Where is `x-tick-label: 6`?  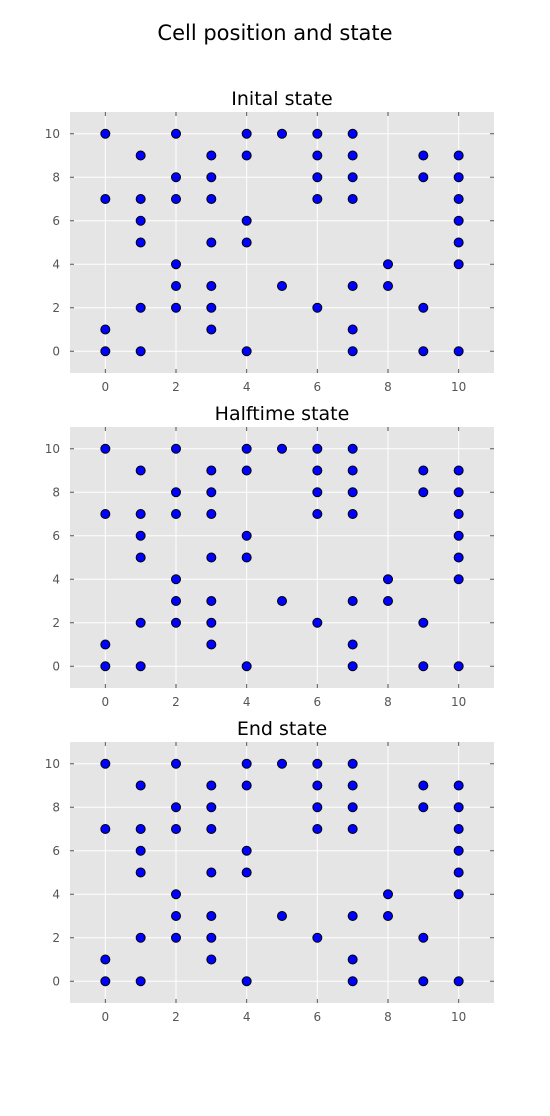 x-tick-label: 6 is located at coordinates (318, 387).